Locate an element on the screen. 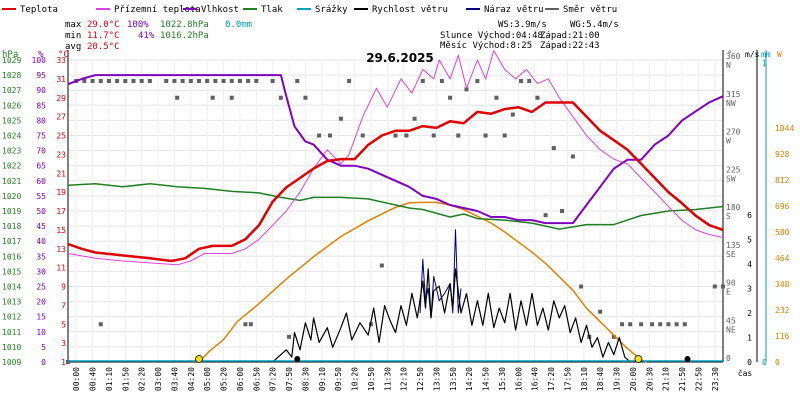 This screenshot has height=400, width=800. press-unit-label: hPa is located at coordinates (10, 55).